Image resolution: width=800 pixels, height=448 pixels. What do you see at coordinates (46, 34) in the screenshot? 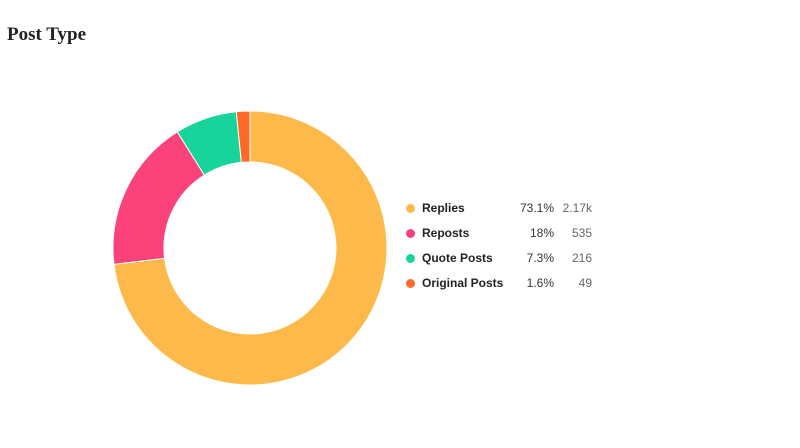
I see `chart-title: Post Type` at bounding box center [46, 34].